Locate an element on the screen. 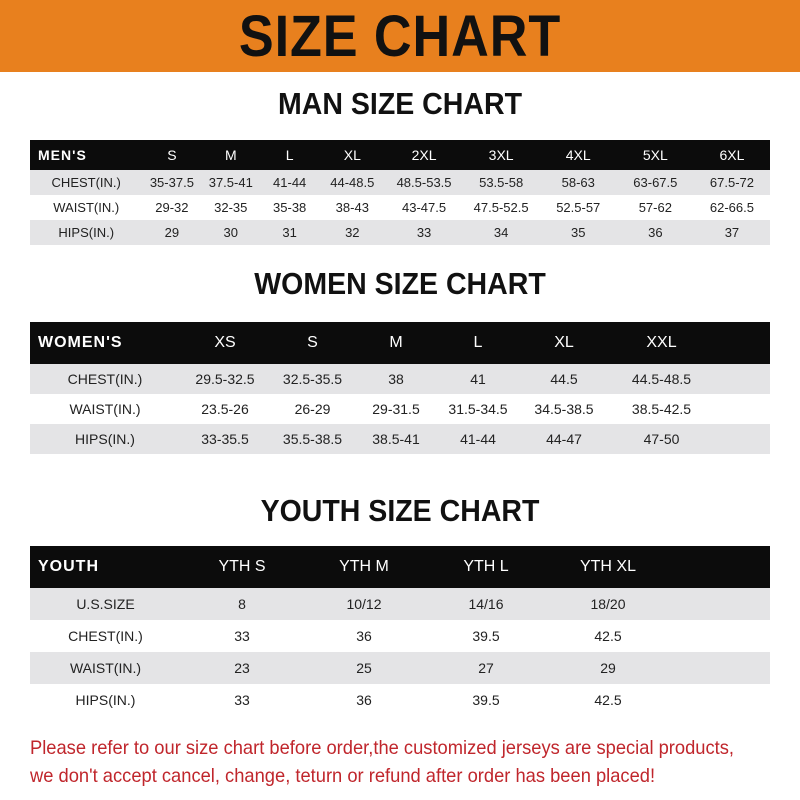 The image size is (800, 800). table-cell: 58-63 is located at coordinates (578, 182).